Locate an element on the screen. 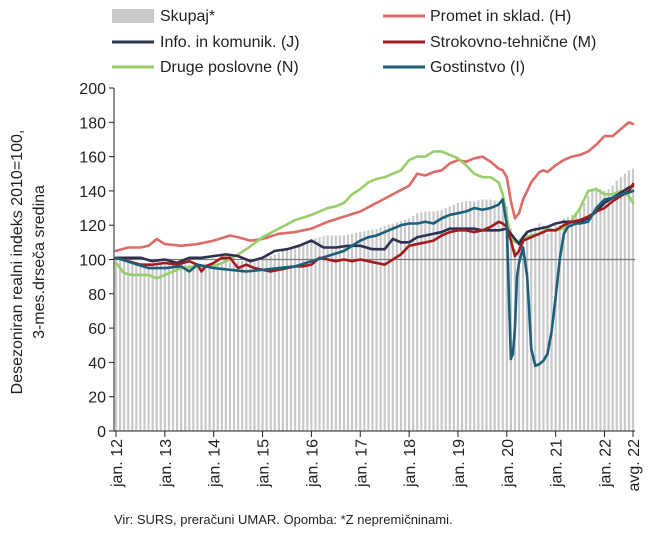 This screenshot has height=533, width=650. legend-label-skupaj: Skupaj* is located at coordinates (187, 16).